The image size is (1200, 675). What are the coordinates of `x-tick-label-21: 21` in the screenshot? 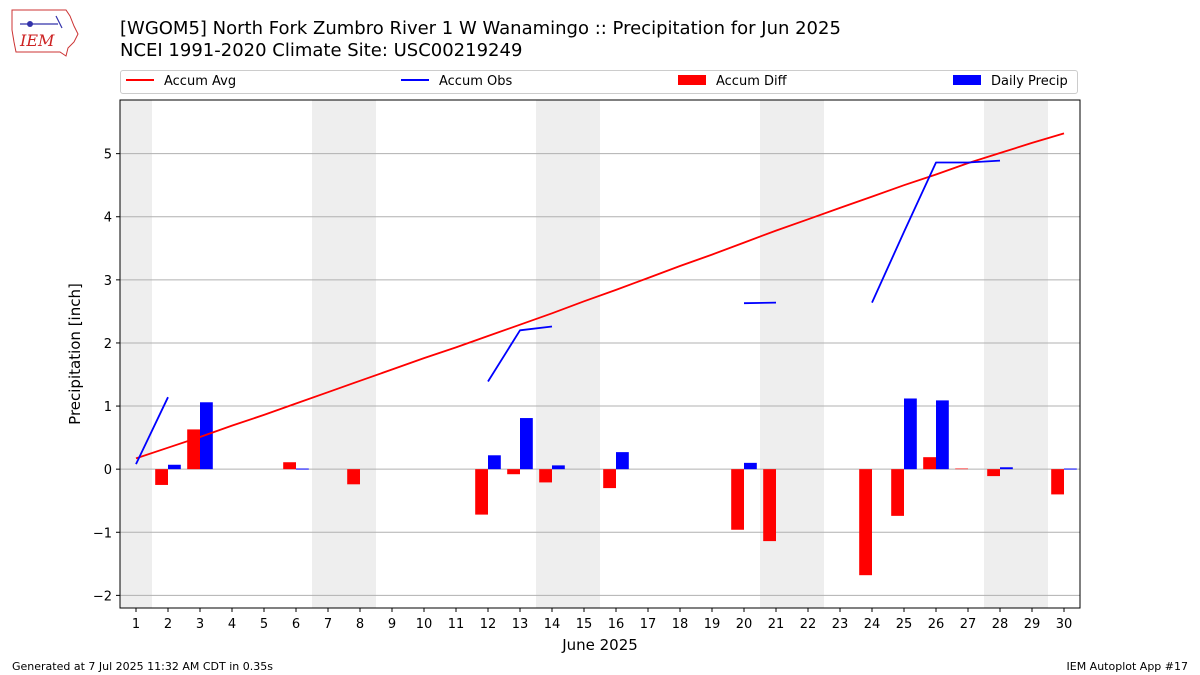 It's located at (776, 624).